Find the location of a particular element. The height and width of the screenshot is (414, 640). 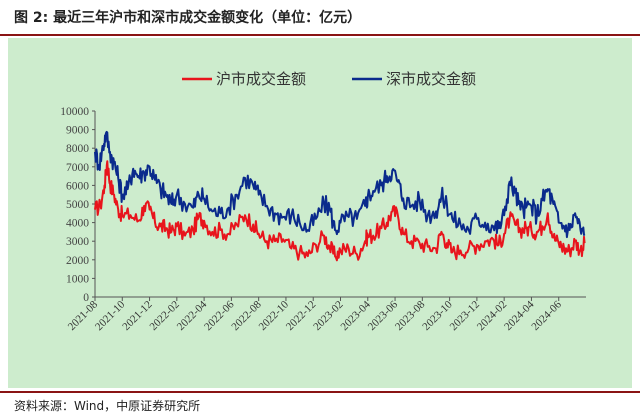

y-tick-label: 0 is located at coordinates (86, 298).